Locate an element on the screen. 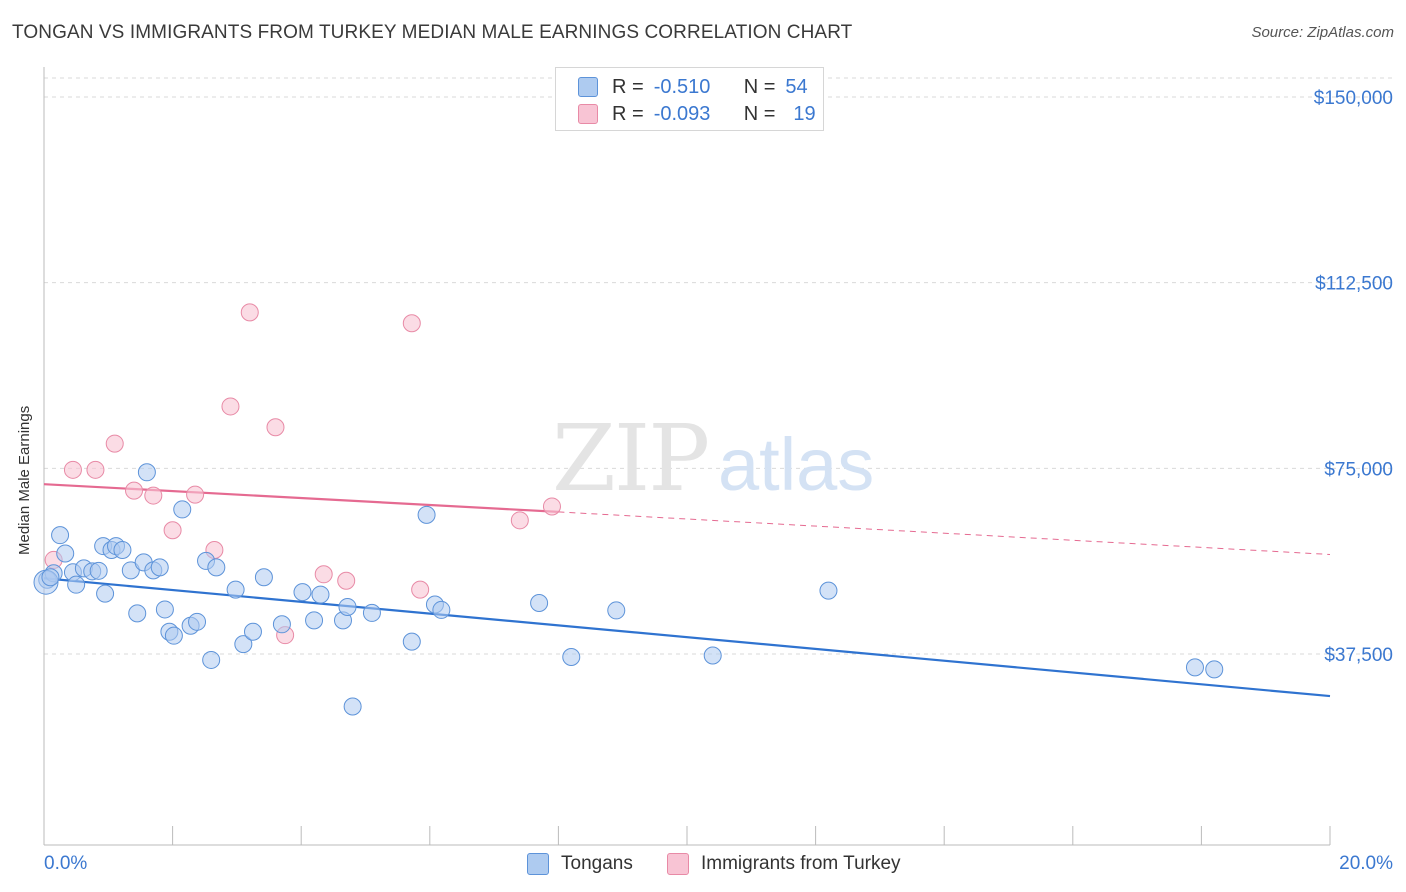 The height and width of the screenshot is (892, 1406). r-value: -0.093 is located at coordinates (682, 113).